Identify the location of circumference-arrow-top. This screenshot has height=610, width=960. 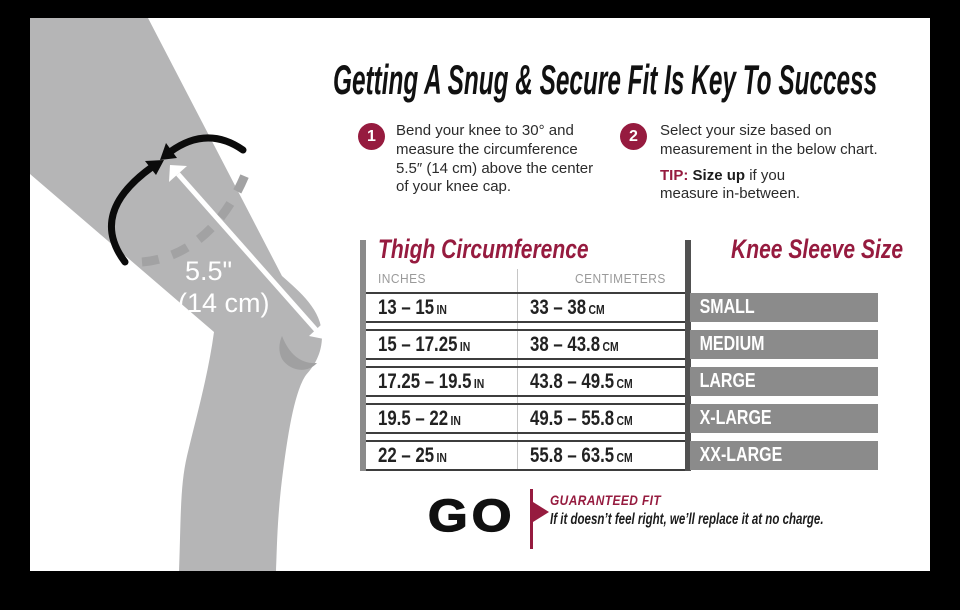
(206, 145).